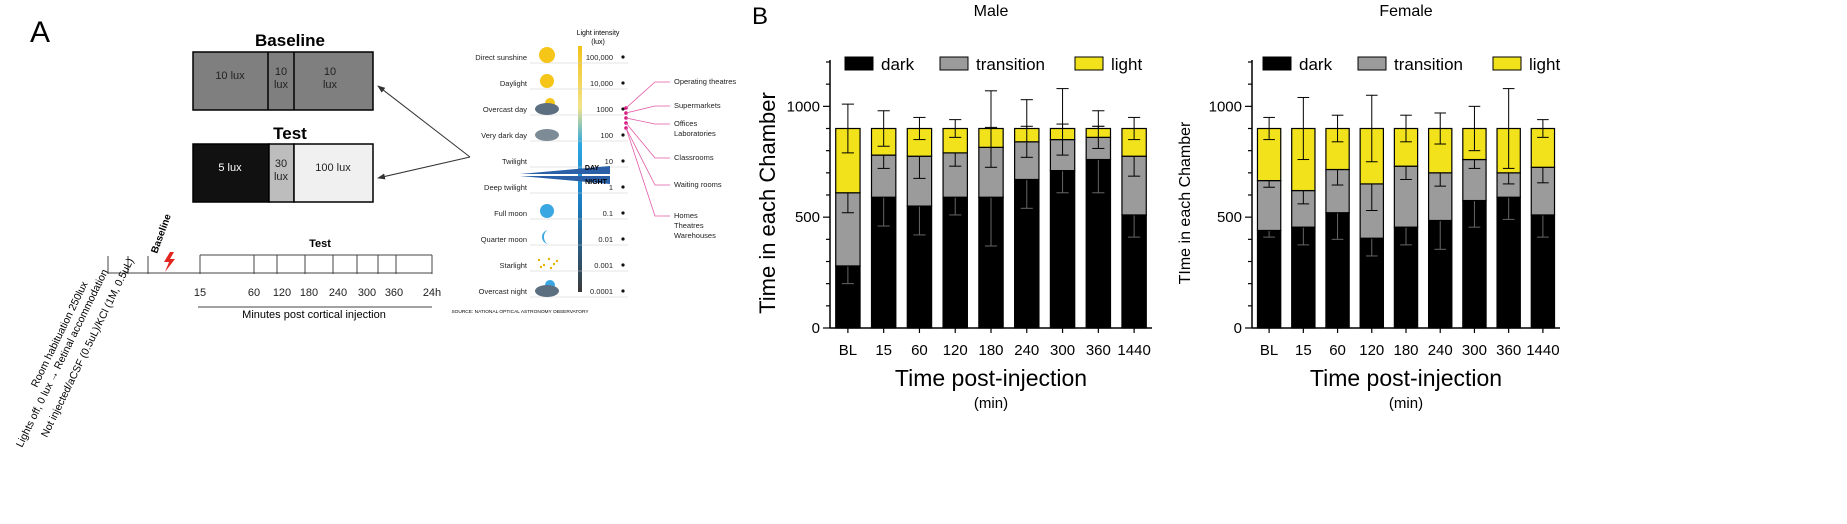 The height and width of the screenshot is (524, 1847). I want to click on timeline-axis-caption: Minutes post cortical injection, so click(314, 315).